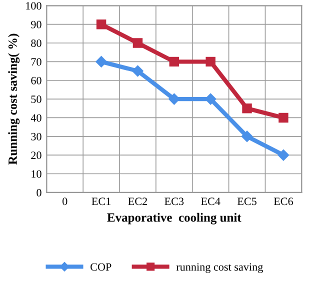  What do you see at coordinates (210, 202) in the screenshot?
I see `x-tick-label: EC4` at bounding box center [210, 202].